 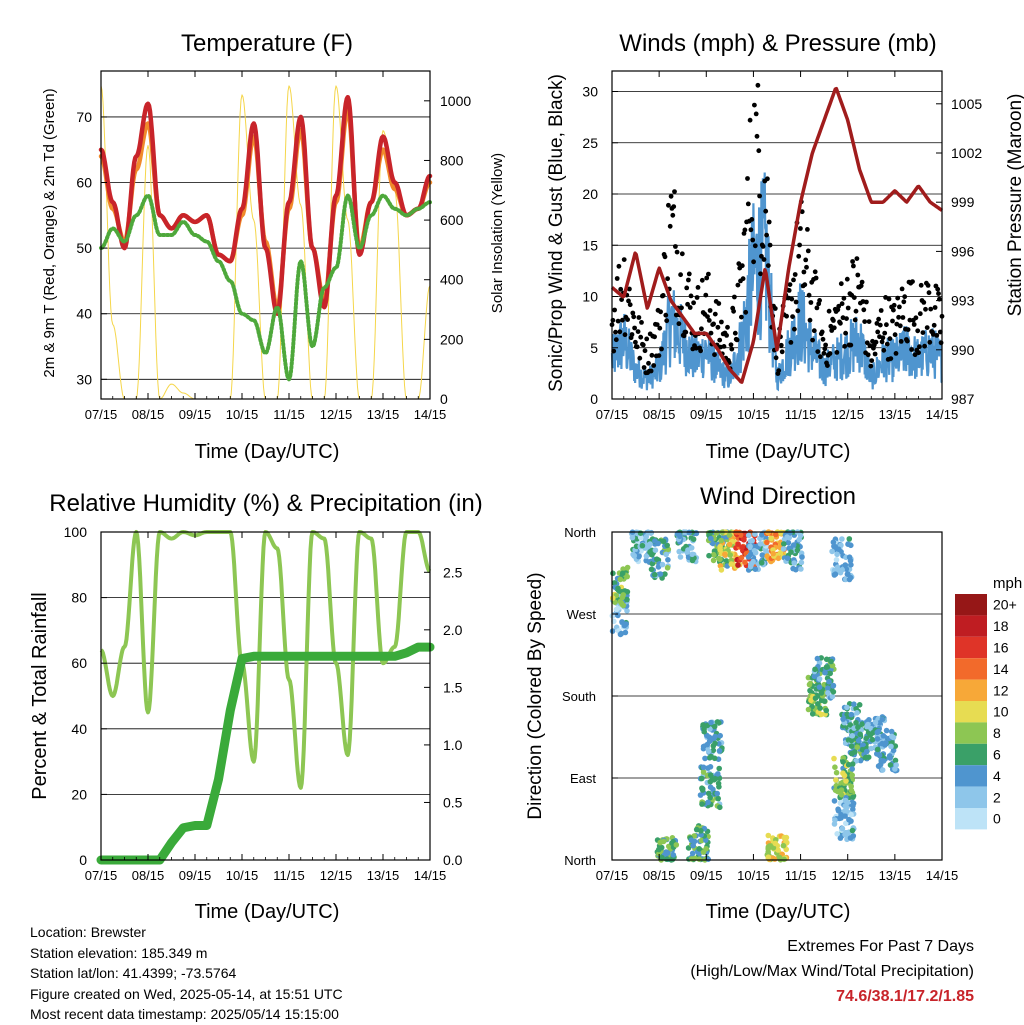 What do you see at coordinates (453, 802) in the screenshot?
I see `rh-rtick-label: 0.5` at bounding box center [453, 802].